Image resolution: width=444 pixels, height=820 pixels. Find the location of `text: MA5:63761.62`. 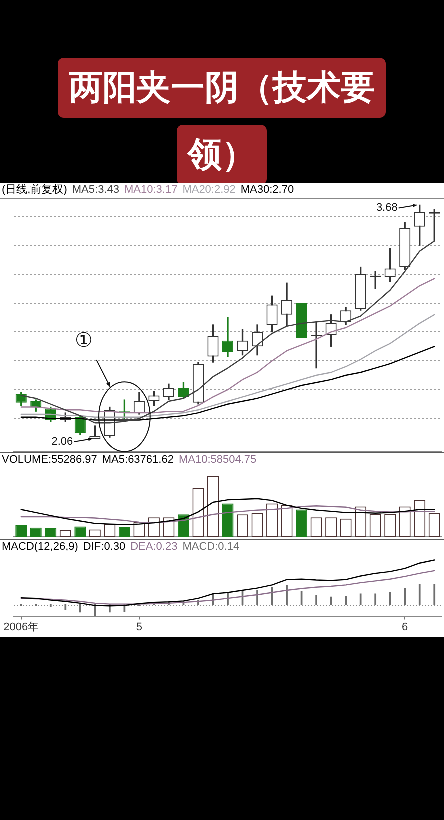

text: MA5:63761.62 is located at coordinates (138, 460).